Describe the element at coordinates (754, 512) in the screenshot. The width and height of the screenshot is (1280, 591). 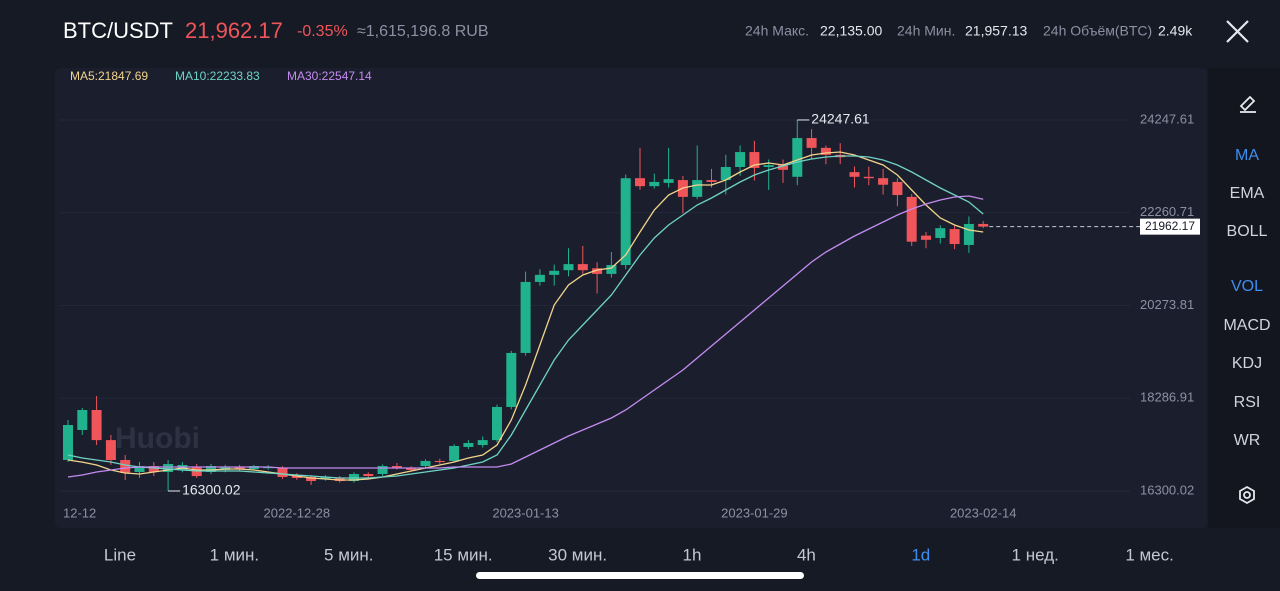
I see `x-tick-label: 2023-01-29` at that location.